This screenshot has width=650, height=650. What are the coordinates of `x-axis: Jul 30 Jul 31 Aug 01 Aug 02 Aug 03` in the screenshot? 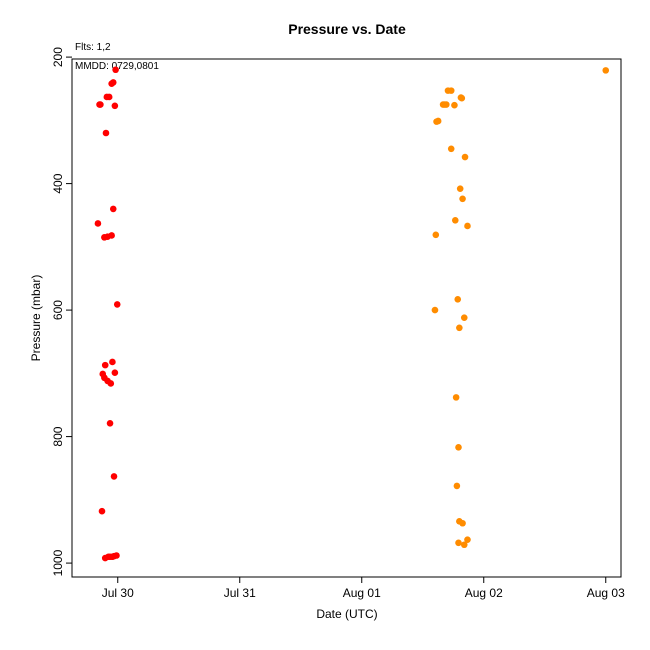 It's located at (363, 588).